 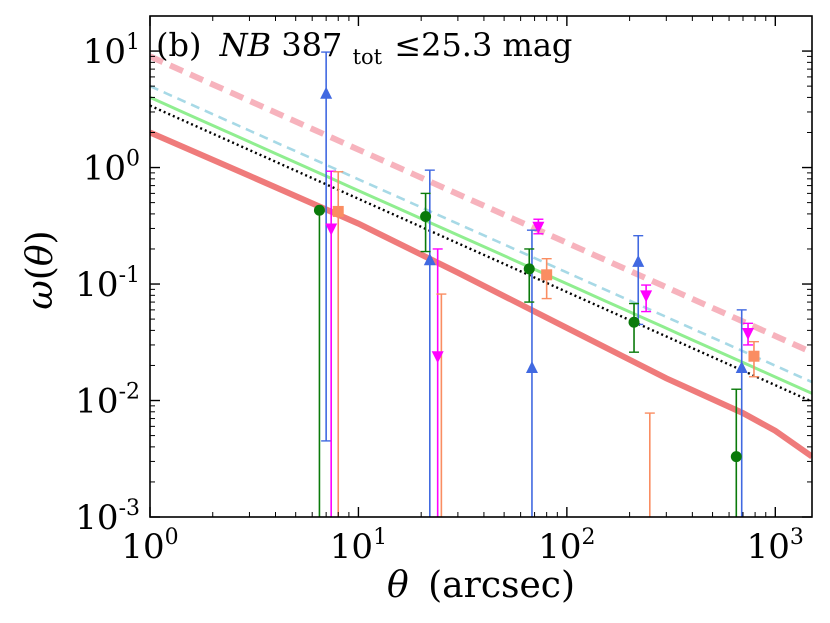 I want to click on panel-label-subscript: tot, so click(x=368, y=57).